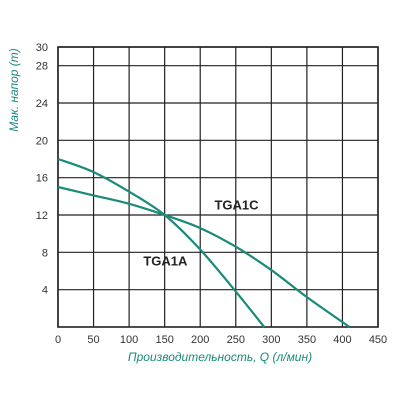 Image resolution: width=400 pixels, height=400 pixels. I want to click on x-axis-title: Производительность, Q (л/мин), so click(220, 357).